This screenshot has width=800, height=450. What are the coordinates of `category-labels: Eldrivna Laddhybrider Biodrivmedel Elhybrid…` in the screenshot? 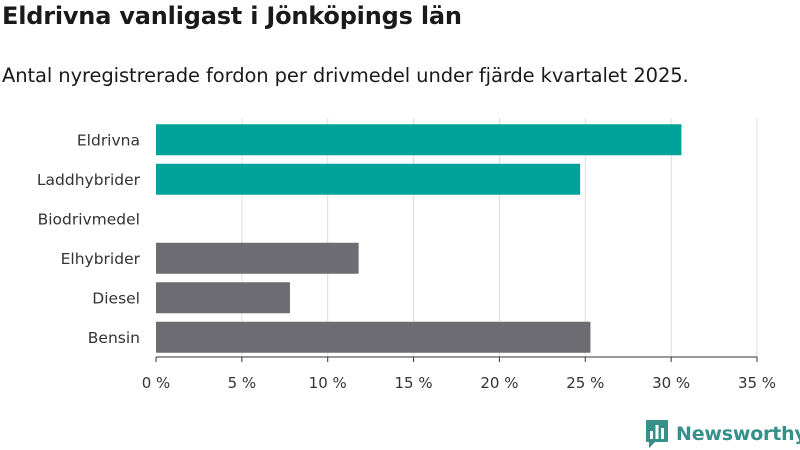 It's located at (89, 239).